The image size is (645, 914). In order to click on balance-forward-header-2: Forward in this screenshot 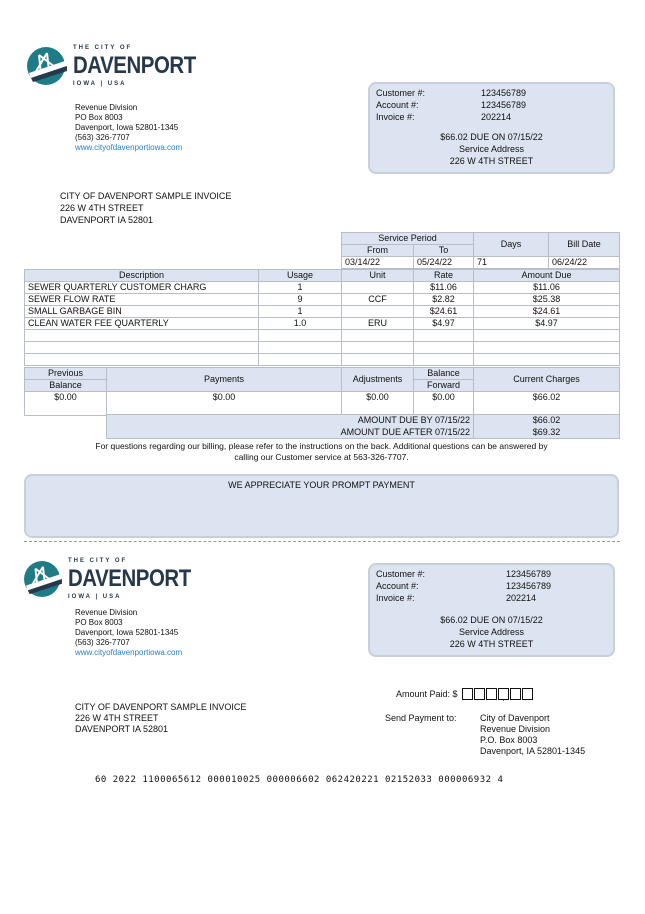, I will do `click(443, 385)`.